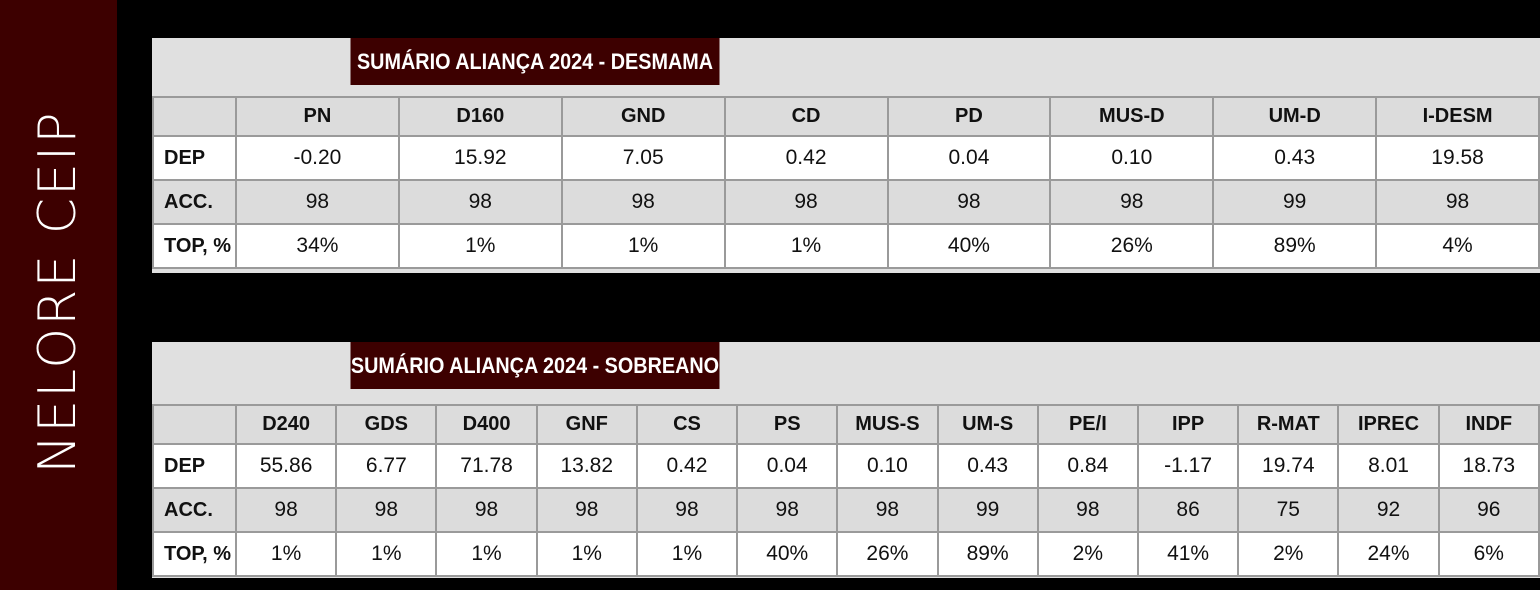 This screenshot has width=1540, height=590. What do you see at coordinates (1388, 466) in the screenshot?
I see `table-cell: 8.01` at bounding box center [1388, 466].